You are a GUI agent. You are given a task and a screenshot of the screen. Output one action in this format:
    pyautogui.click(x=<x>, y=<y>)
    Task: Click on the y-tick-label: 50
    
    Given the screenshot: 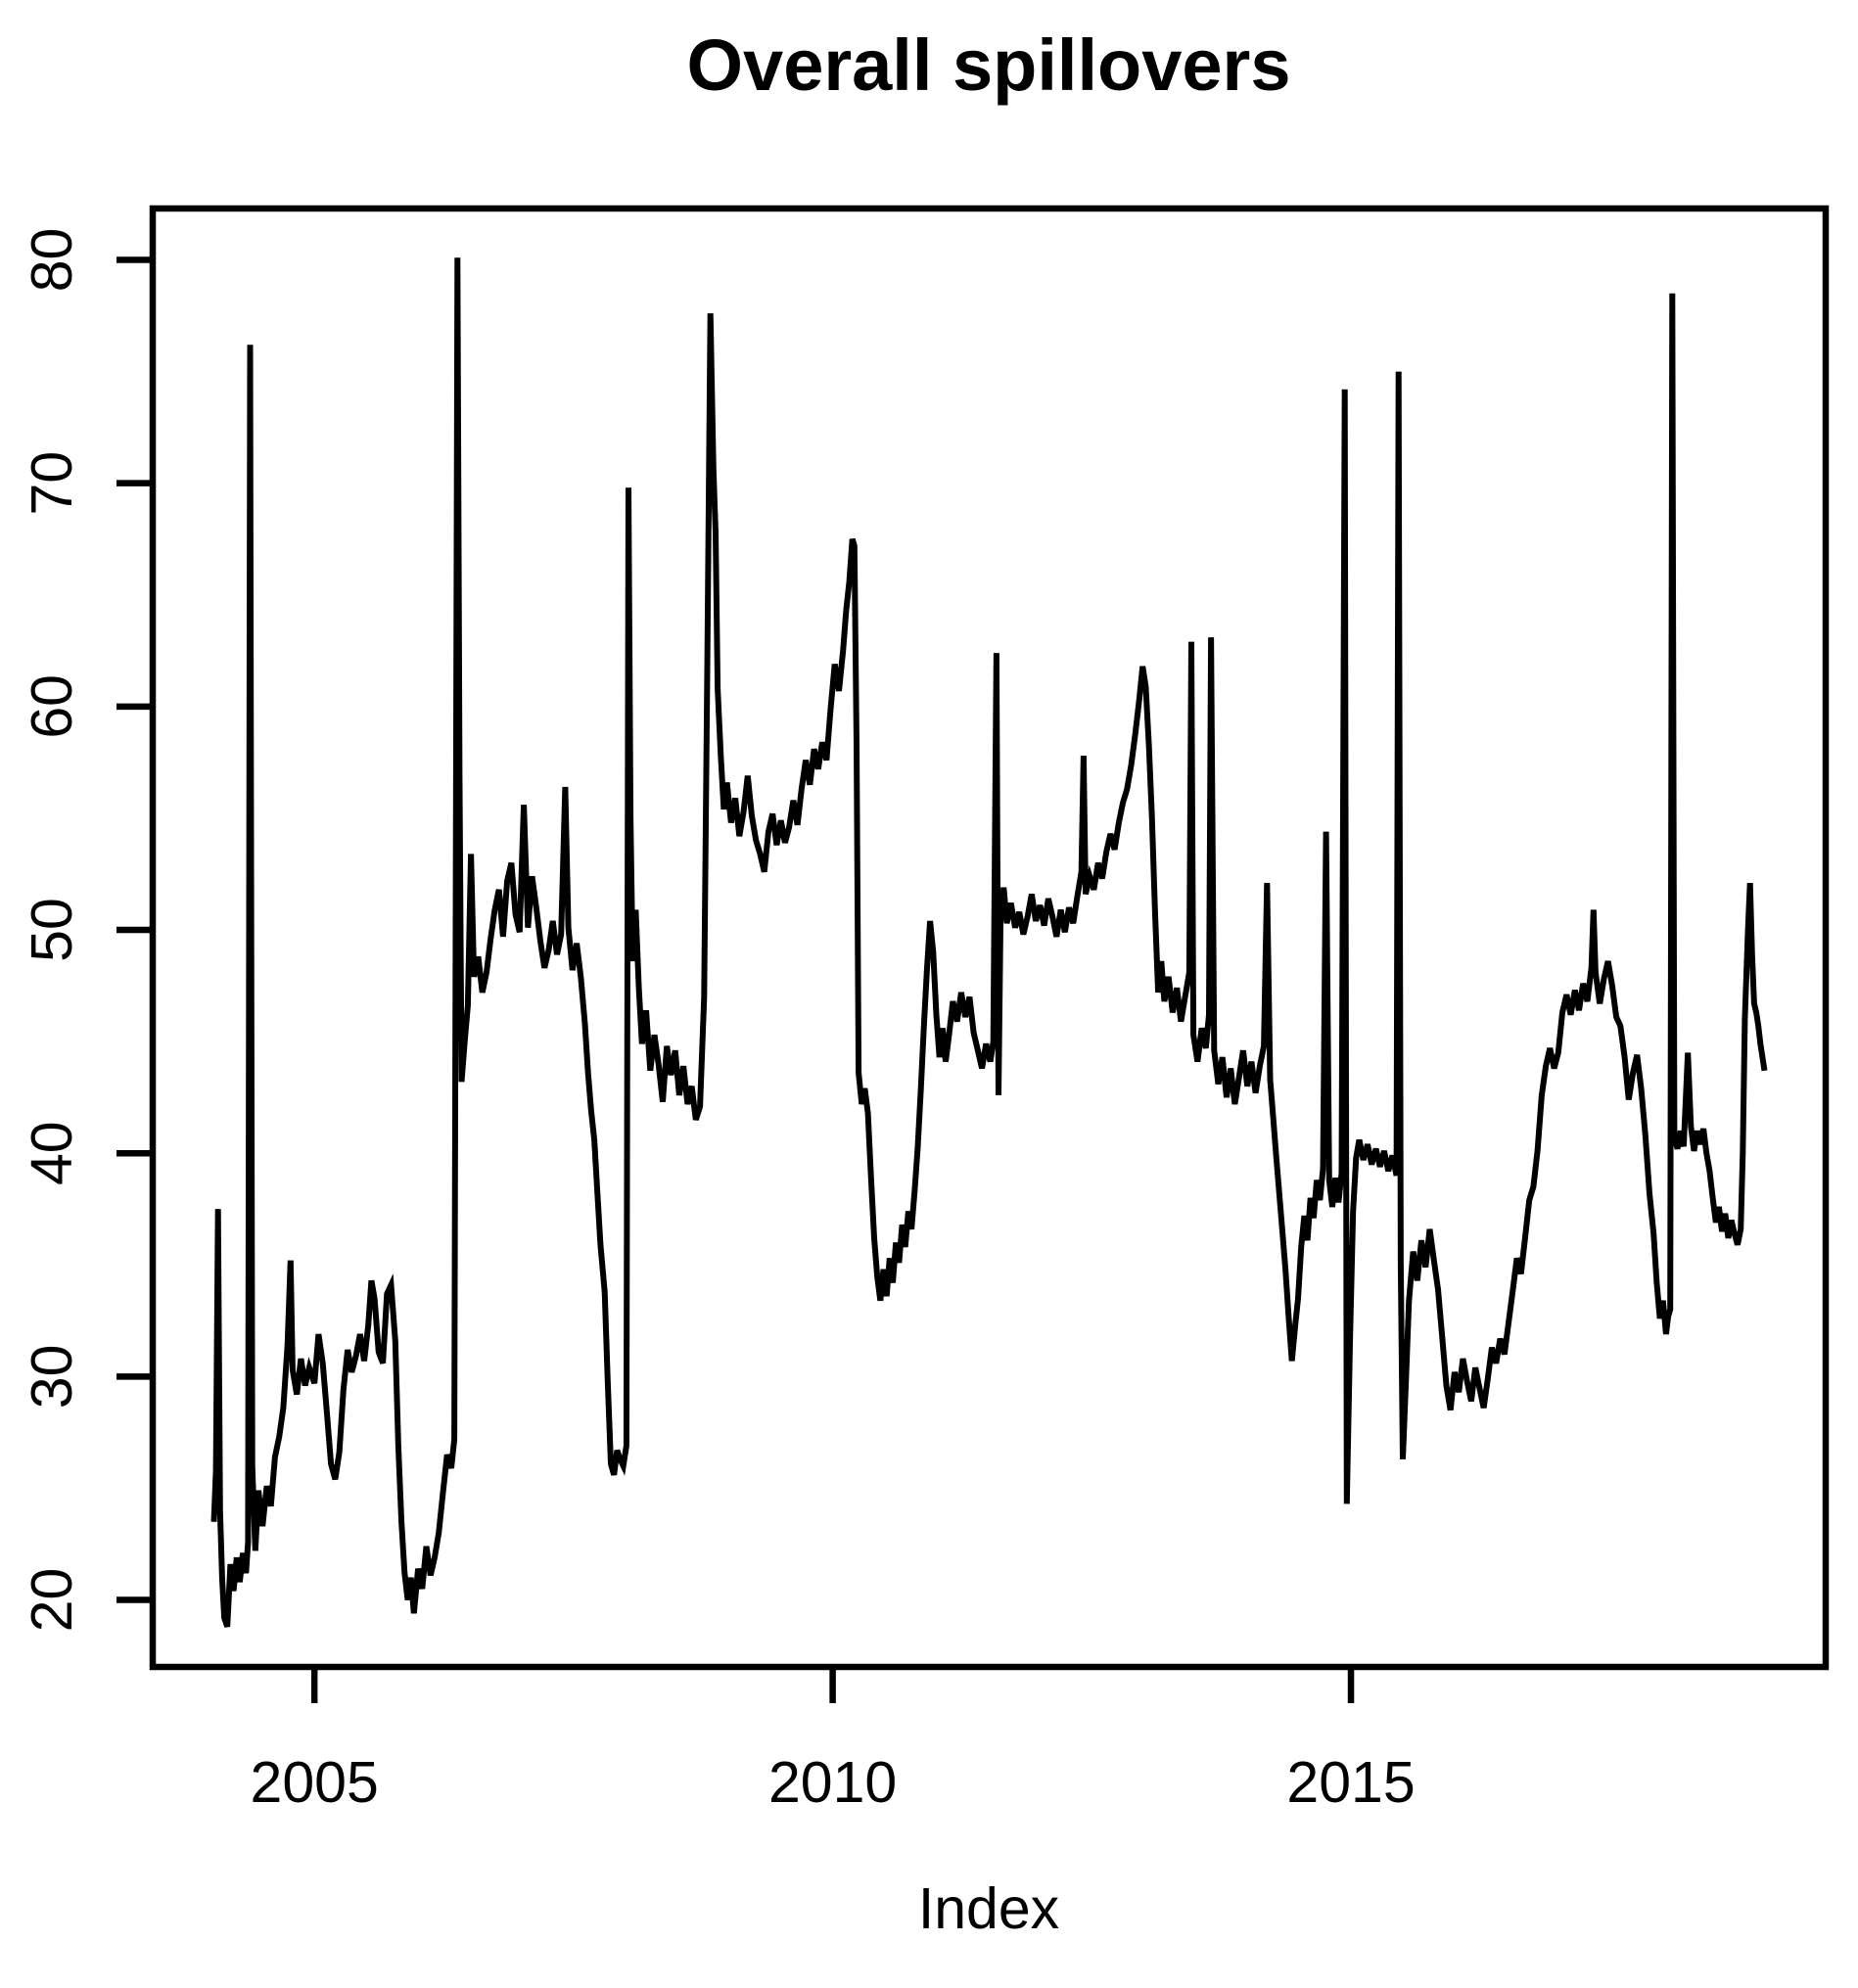 What is the action you would take?
    pyautogui.click(x=52, y=930)
    